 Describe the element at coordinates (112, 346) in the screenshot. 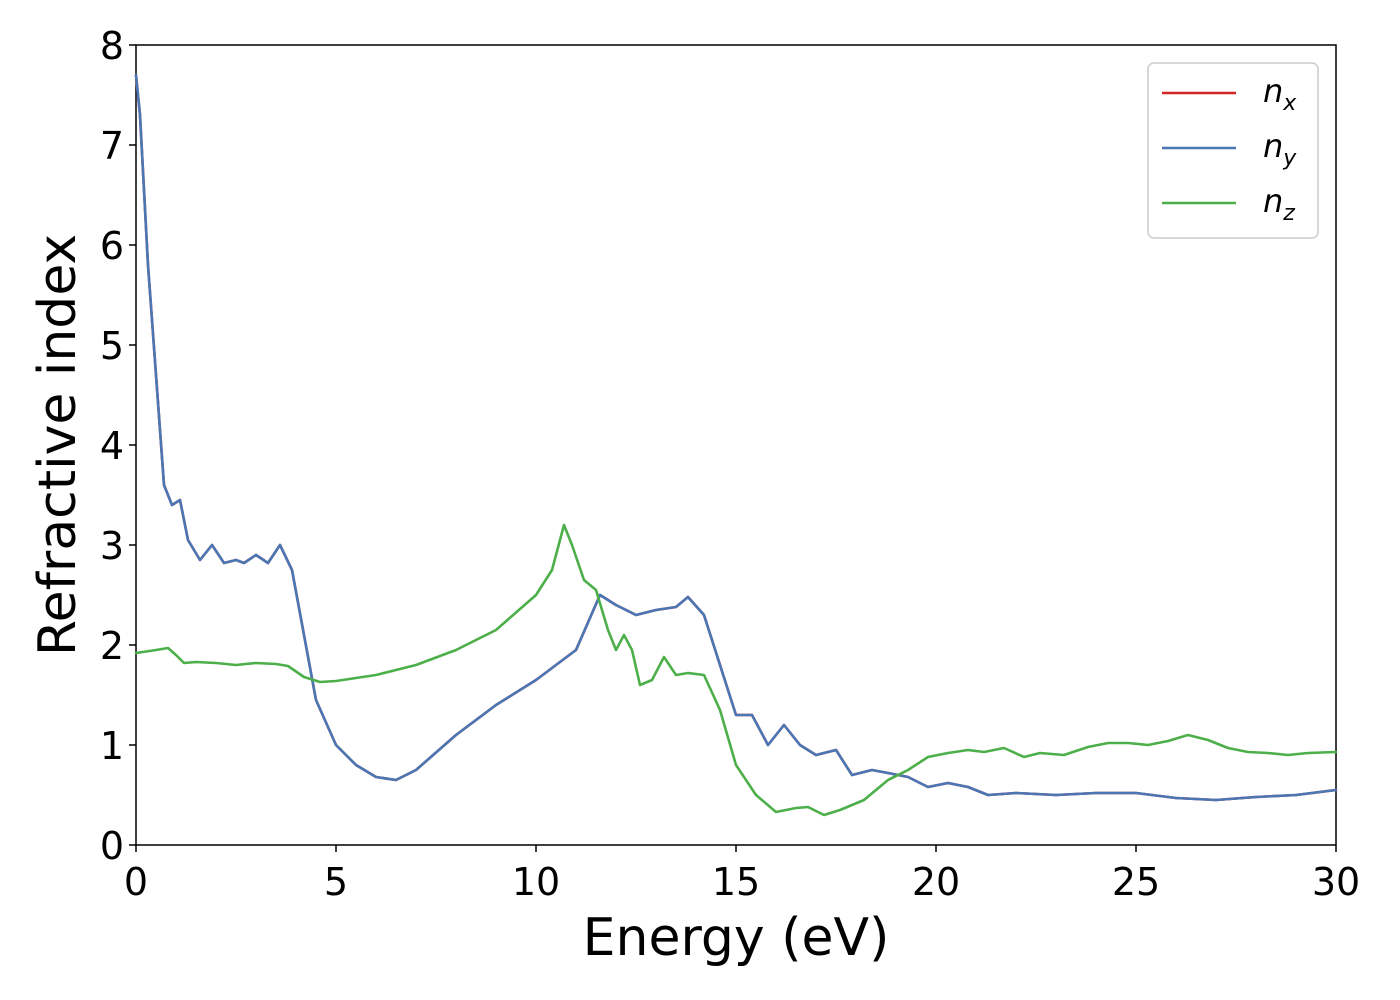

I see `y-tick-label: 5` at that location.